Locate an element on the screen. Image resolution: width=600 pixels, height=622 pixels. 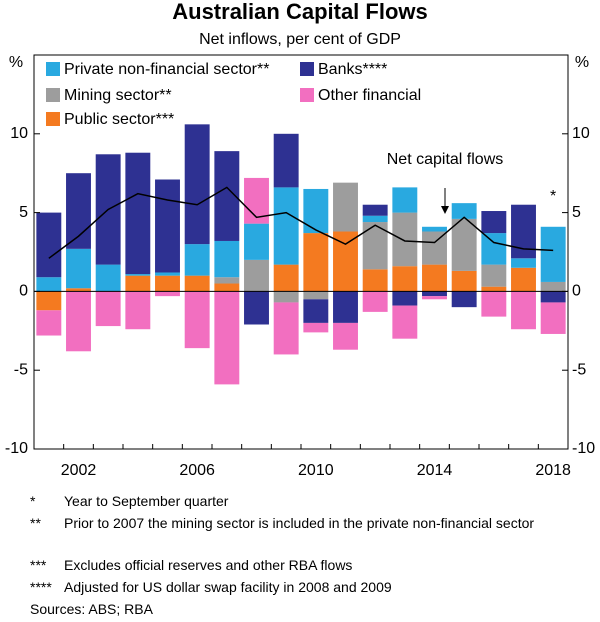
annotation: * is located at coordinates (553, 196).